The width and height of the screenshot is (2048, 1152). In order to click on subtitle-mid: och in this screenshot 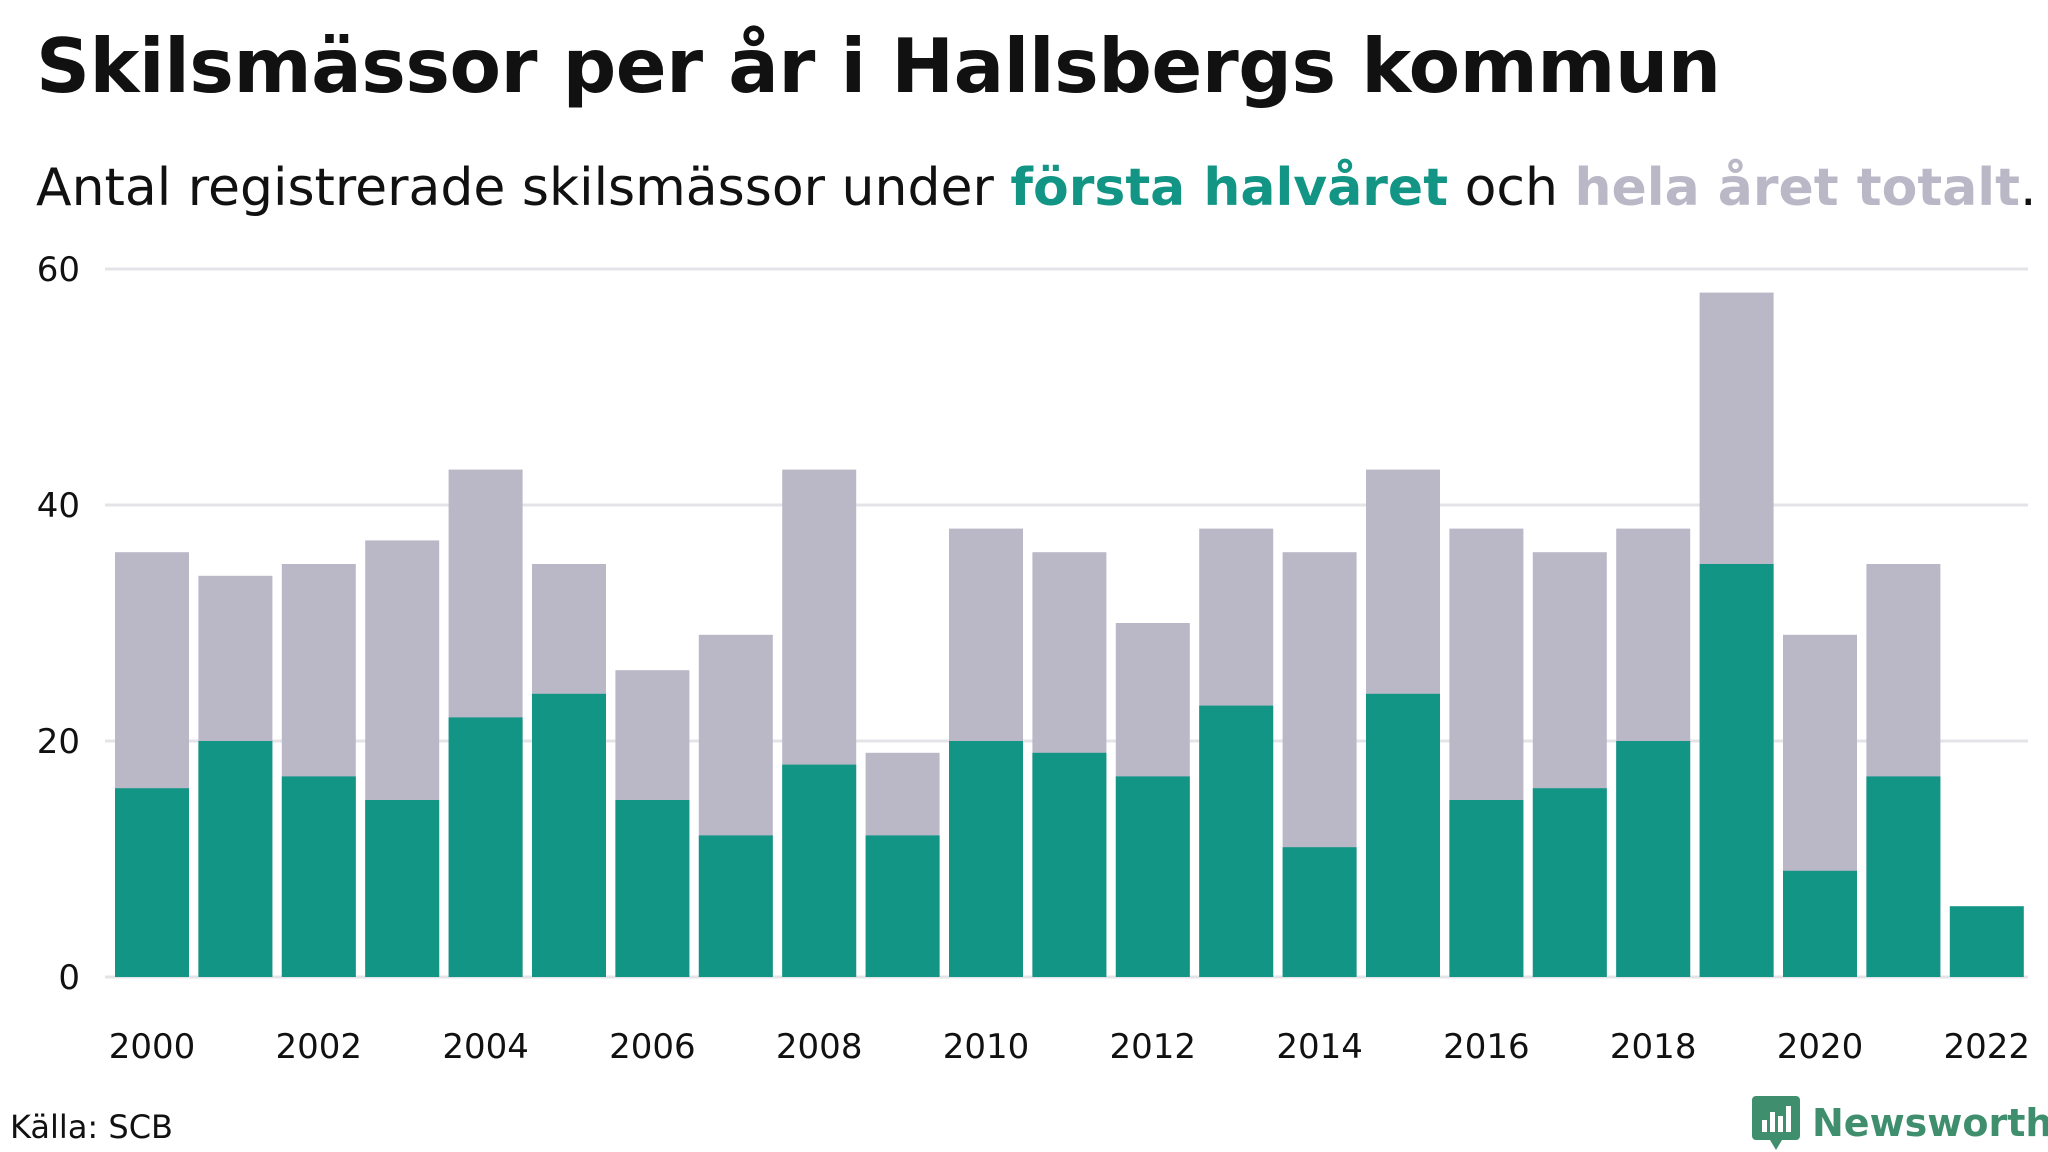, I will do `click(1511, 188)`.